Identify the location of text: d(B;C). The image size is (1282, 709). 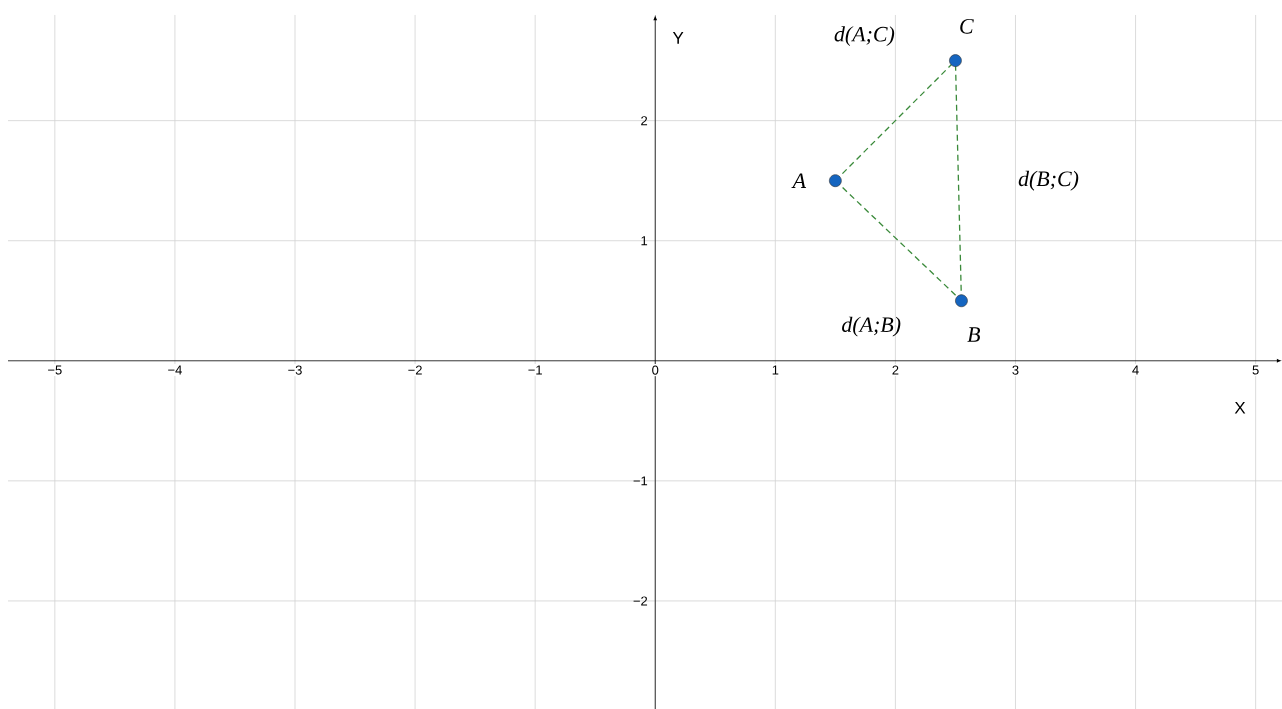
(1048, 180).